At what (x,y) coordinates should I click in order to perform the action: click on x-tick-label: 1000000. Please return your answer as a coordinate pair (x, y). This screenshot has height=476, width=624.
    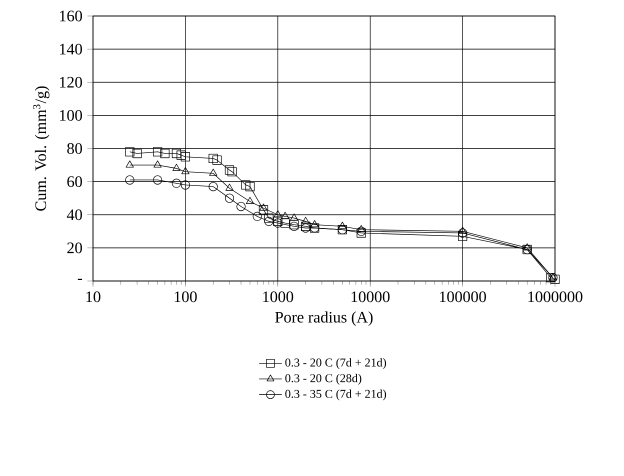
    Looking at the image, I should click on (555, 296).